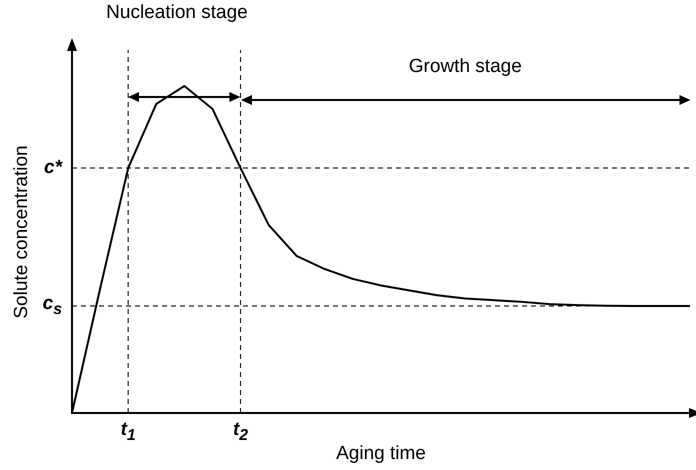 This screenshot has height=470, width=696. What do you see at coordinates (381, 454) in the screenshot?
I see `x-axis-title: Aging time` at bounding box center [381, 454].